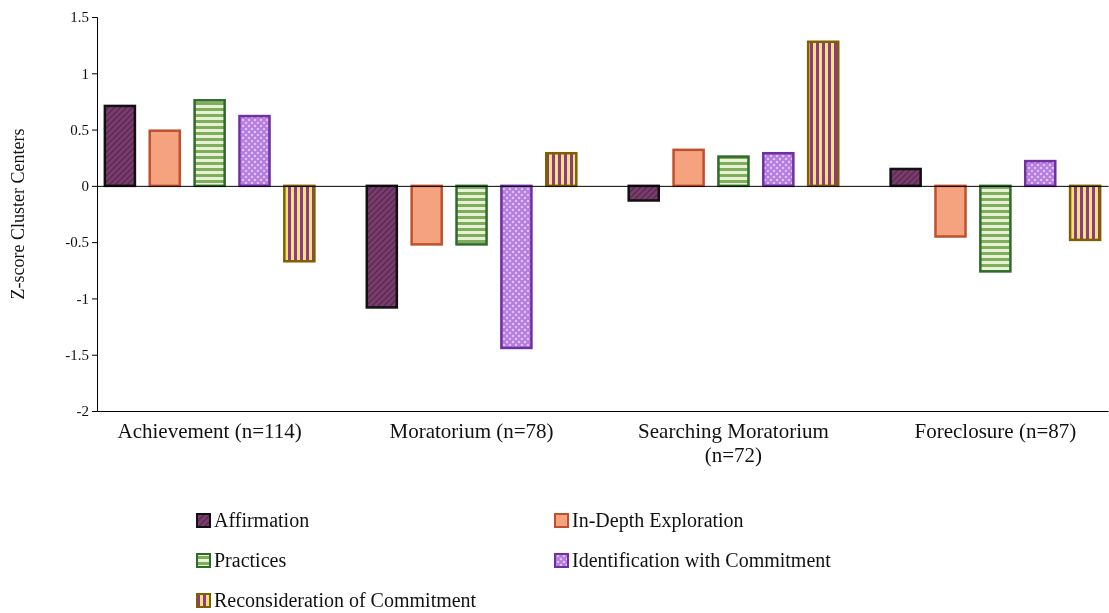 The width and height of the screenshot is (1109, 613). I want to click on y-tick-label: 0, so click(85, 186).